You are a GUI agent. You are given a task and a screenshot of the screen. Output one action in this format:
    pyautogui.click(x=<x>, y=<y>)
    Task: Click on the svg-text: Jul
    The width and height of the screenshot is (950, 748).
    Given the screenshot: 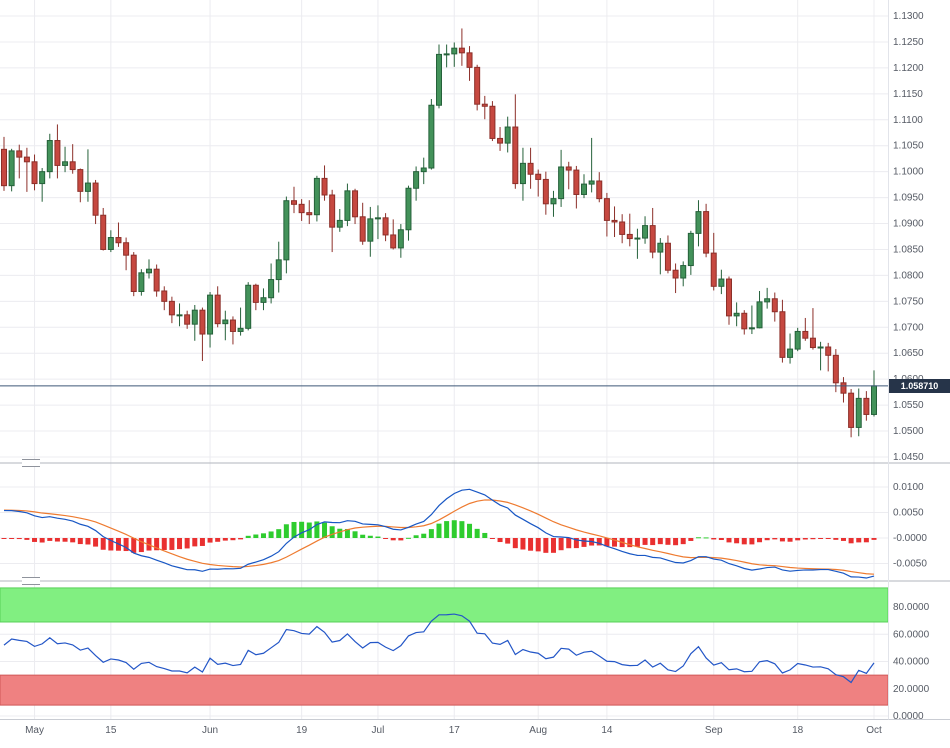 What is the action you would take?
    pyautogui.click(x=378, y=730)
    